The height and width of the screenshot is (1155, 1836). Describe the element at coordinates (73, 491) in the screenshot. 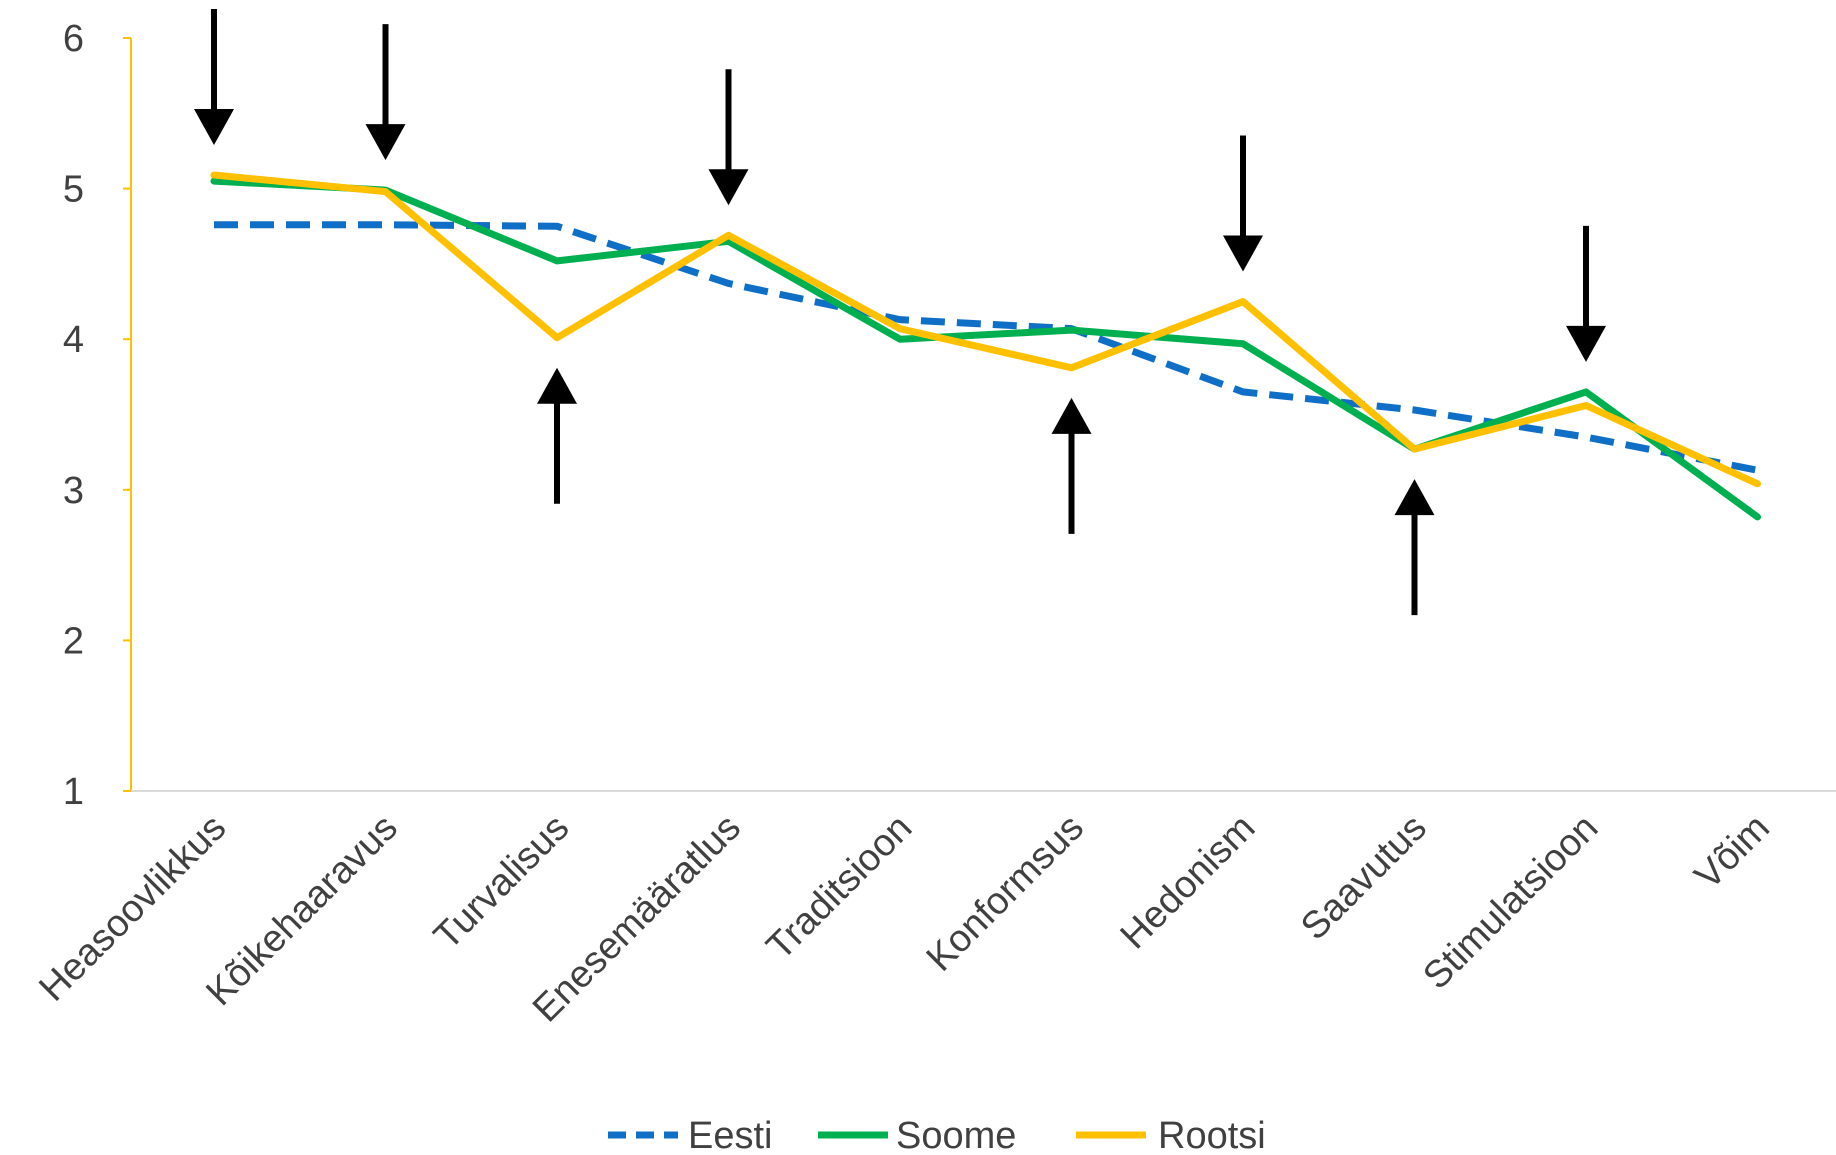

I see `y-tick-label: 3` at that location.